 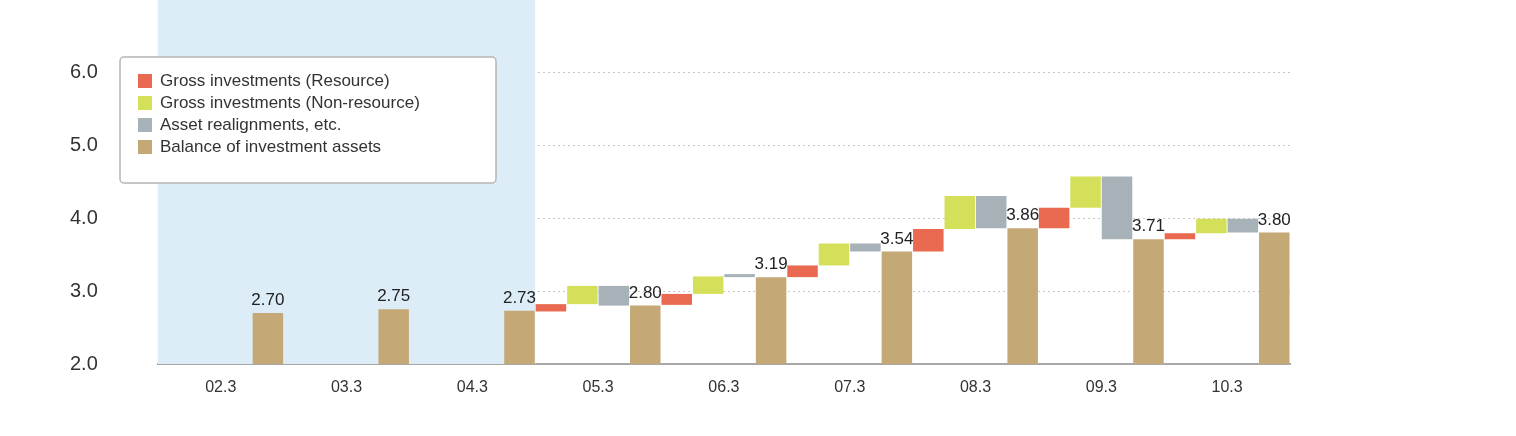 I want to click on x-tick-label: 02.3, so click(x=221, y=387).